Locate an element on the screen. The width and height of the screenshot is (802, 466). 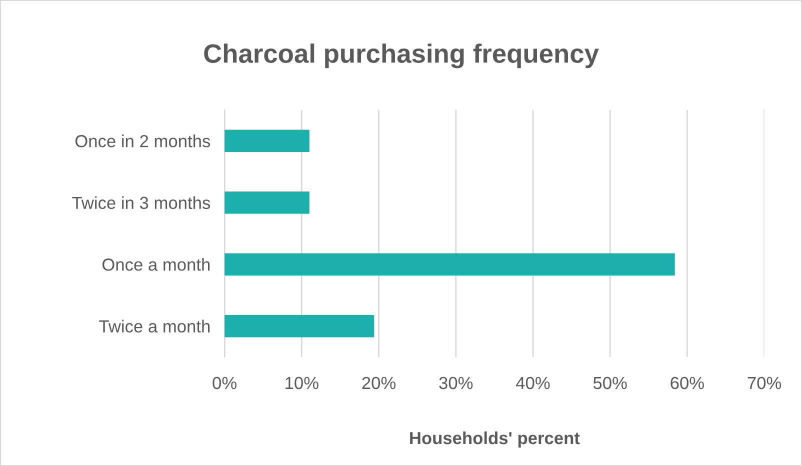
x-tick-label: 30% is located at coordinates (456, 383).